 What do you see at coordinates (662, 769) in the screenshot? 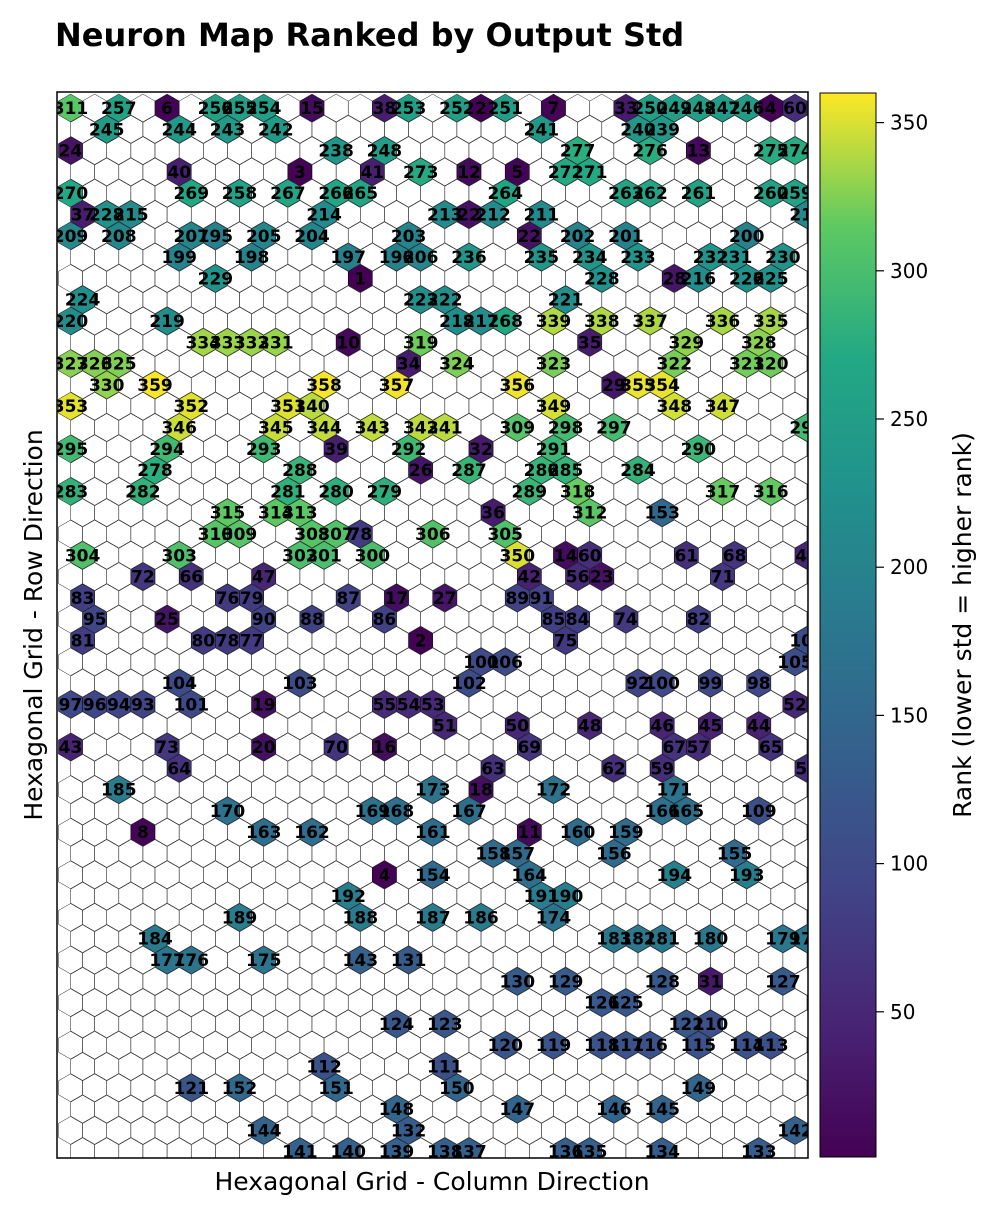
I see `neuron-rank-label: 59` at bounding box center [662, 769].